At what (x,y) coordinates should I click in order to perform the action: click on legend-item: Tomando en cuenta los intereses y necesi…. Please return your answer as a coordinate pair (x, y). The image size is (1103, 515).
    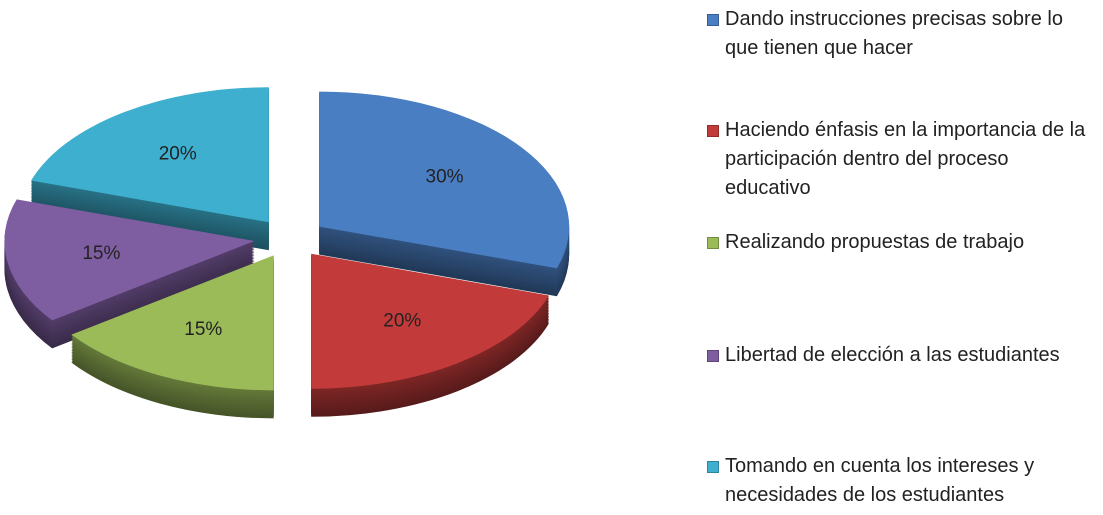
    Looking at the image, I should click on (900, 481).